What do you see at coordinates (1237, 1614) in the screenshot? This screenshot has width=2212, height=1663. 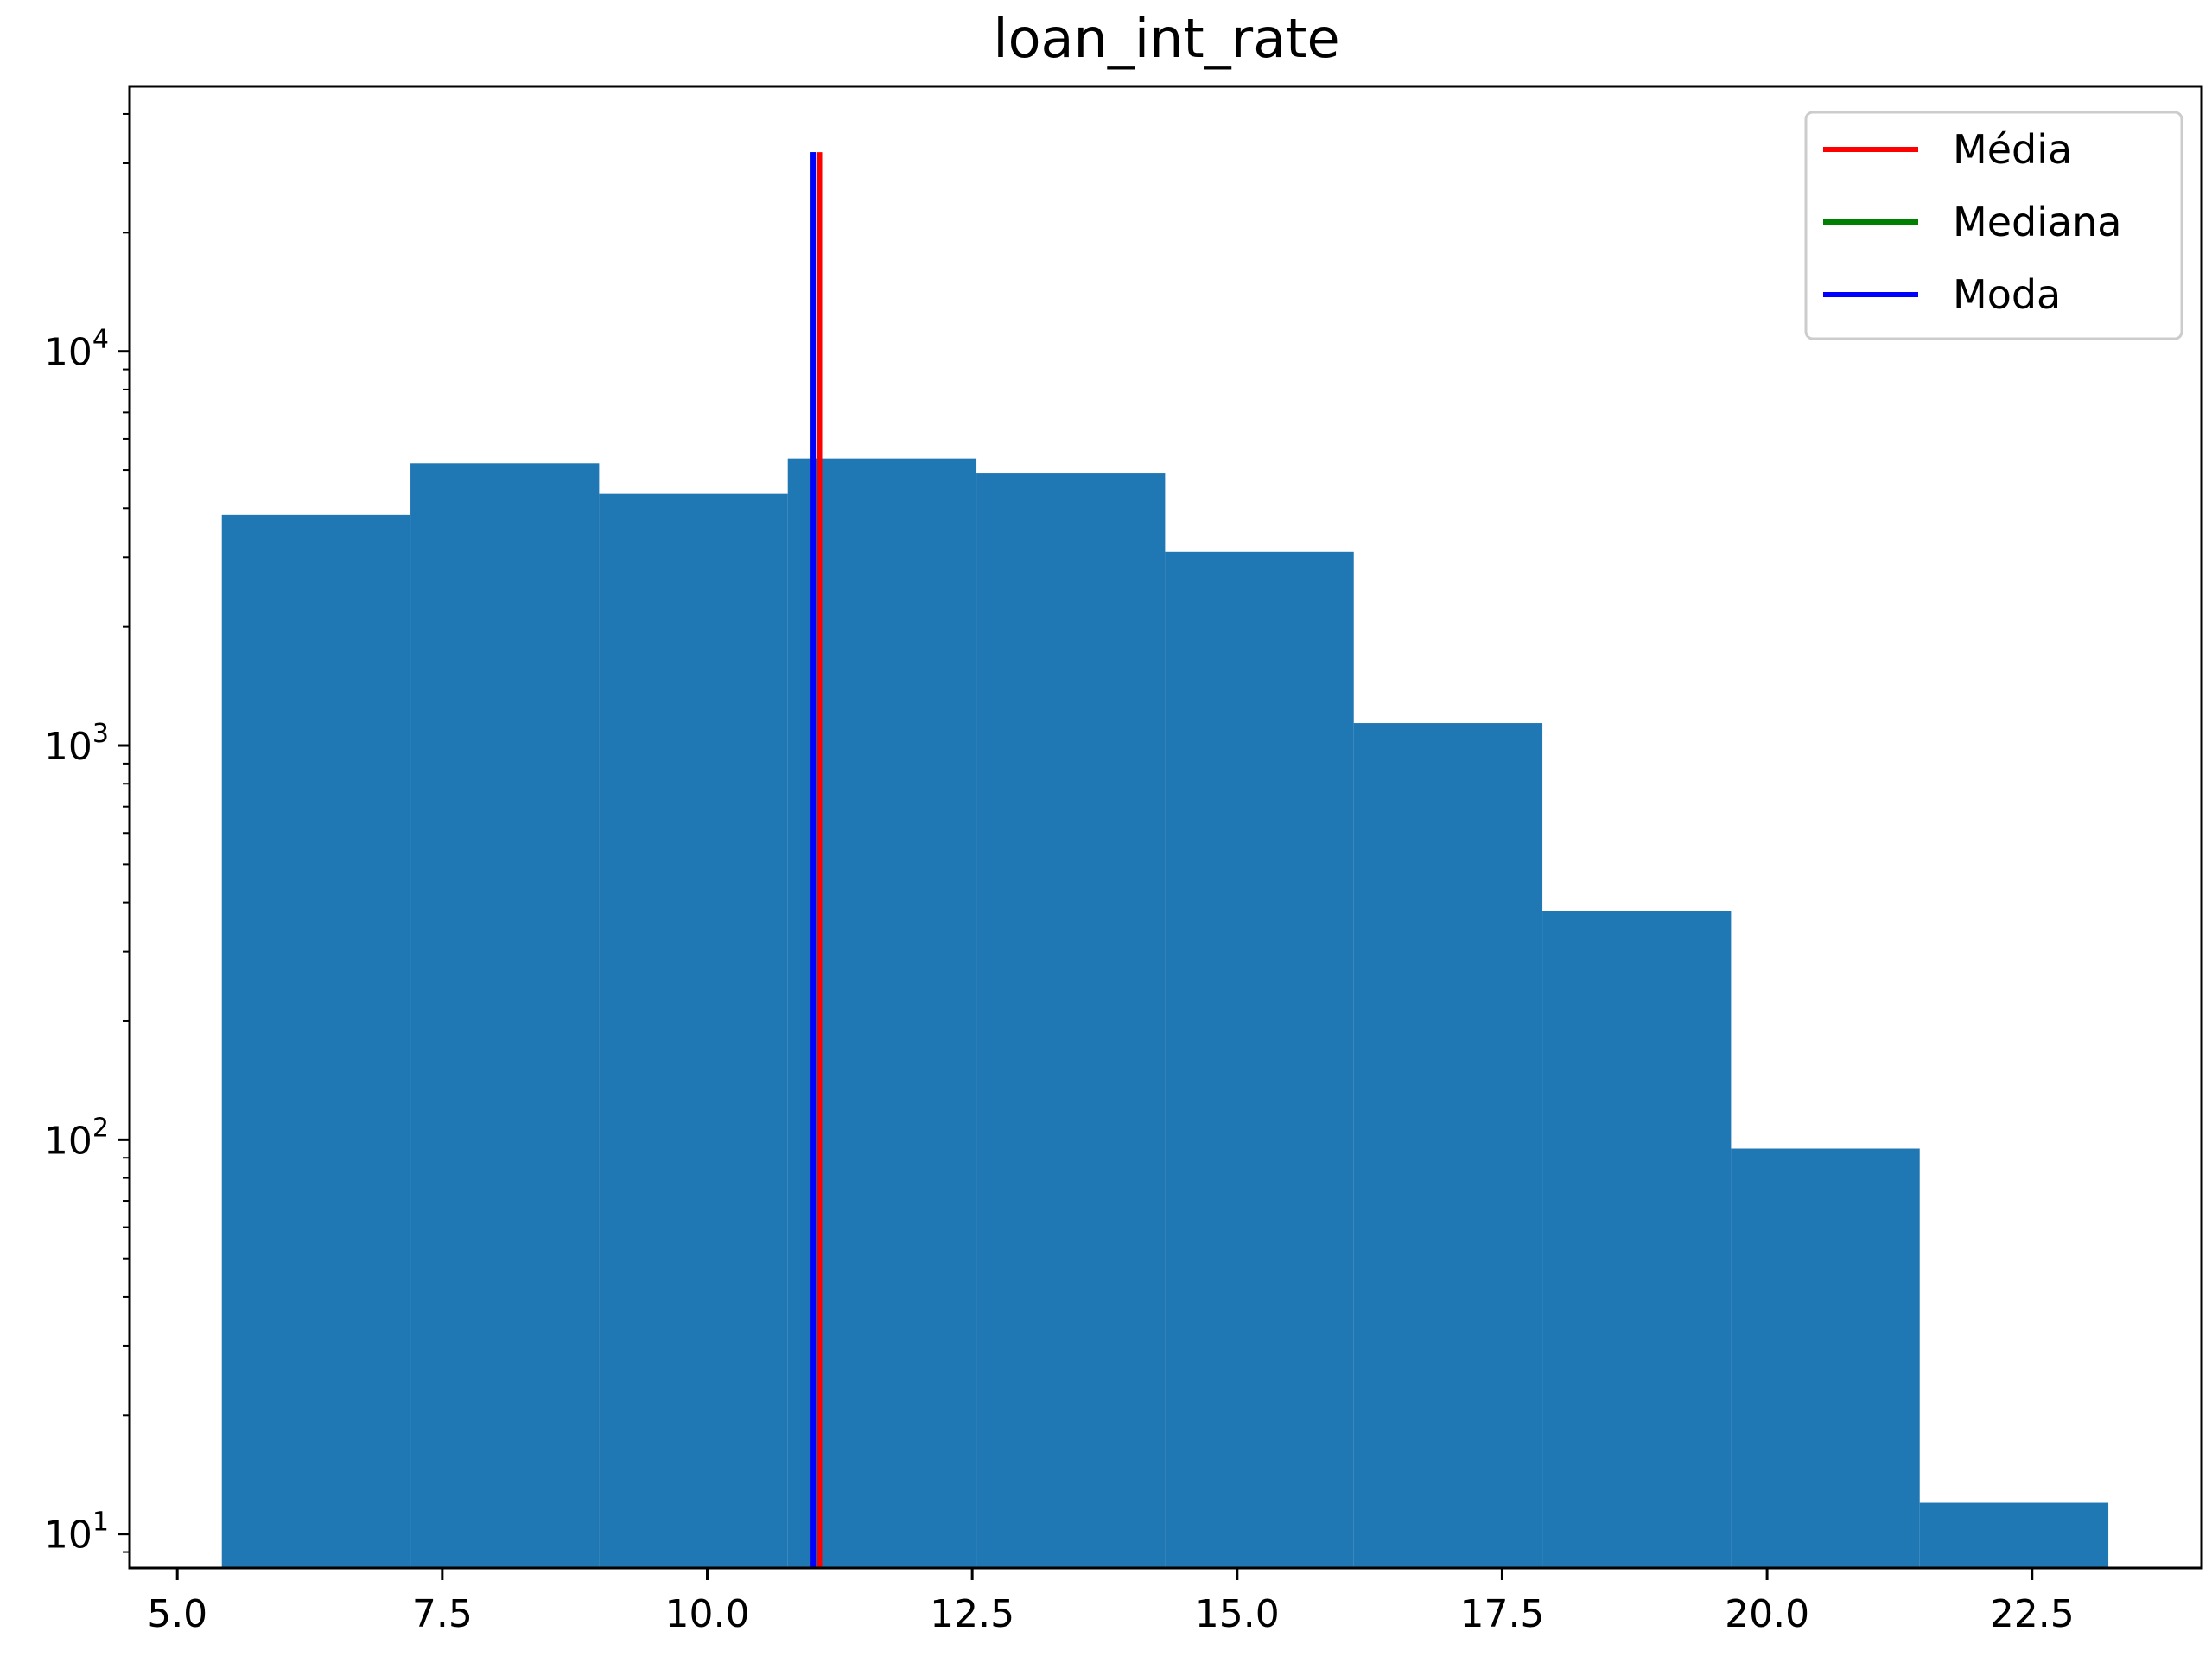 I see `x-tick-label: 15.0` at bounding box center [1237, 1614].